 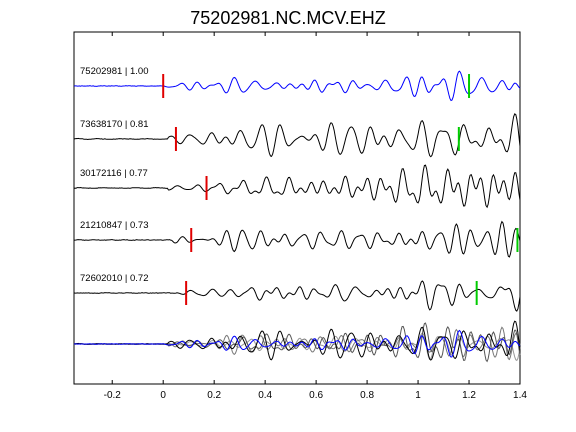 I want to click on x-tick-label: 1.2, so click(x=469, y=395).